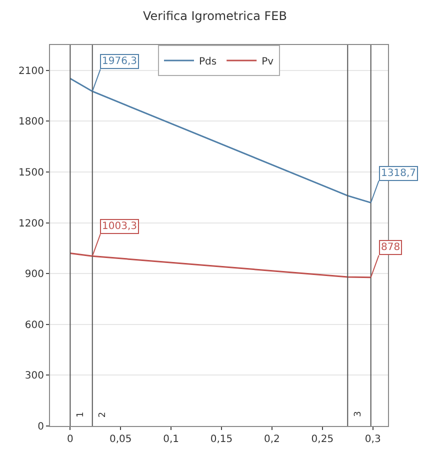  I want to click on x-tick-label: 0,05, so click(120, 439).